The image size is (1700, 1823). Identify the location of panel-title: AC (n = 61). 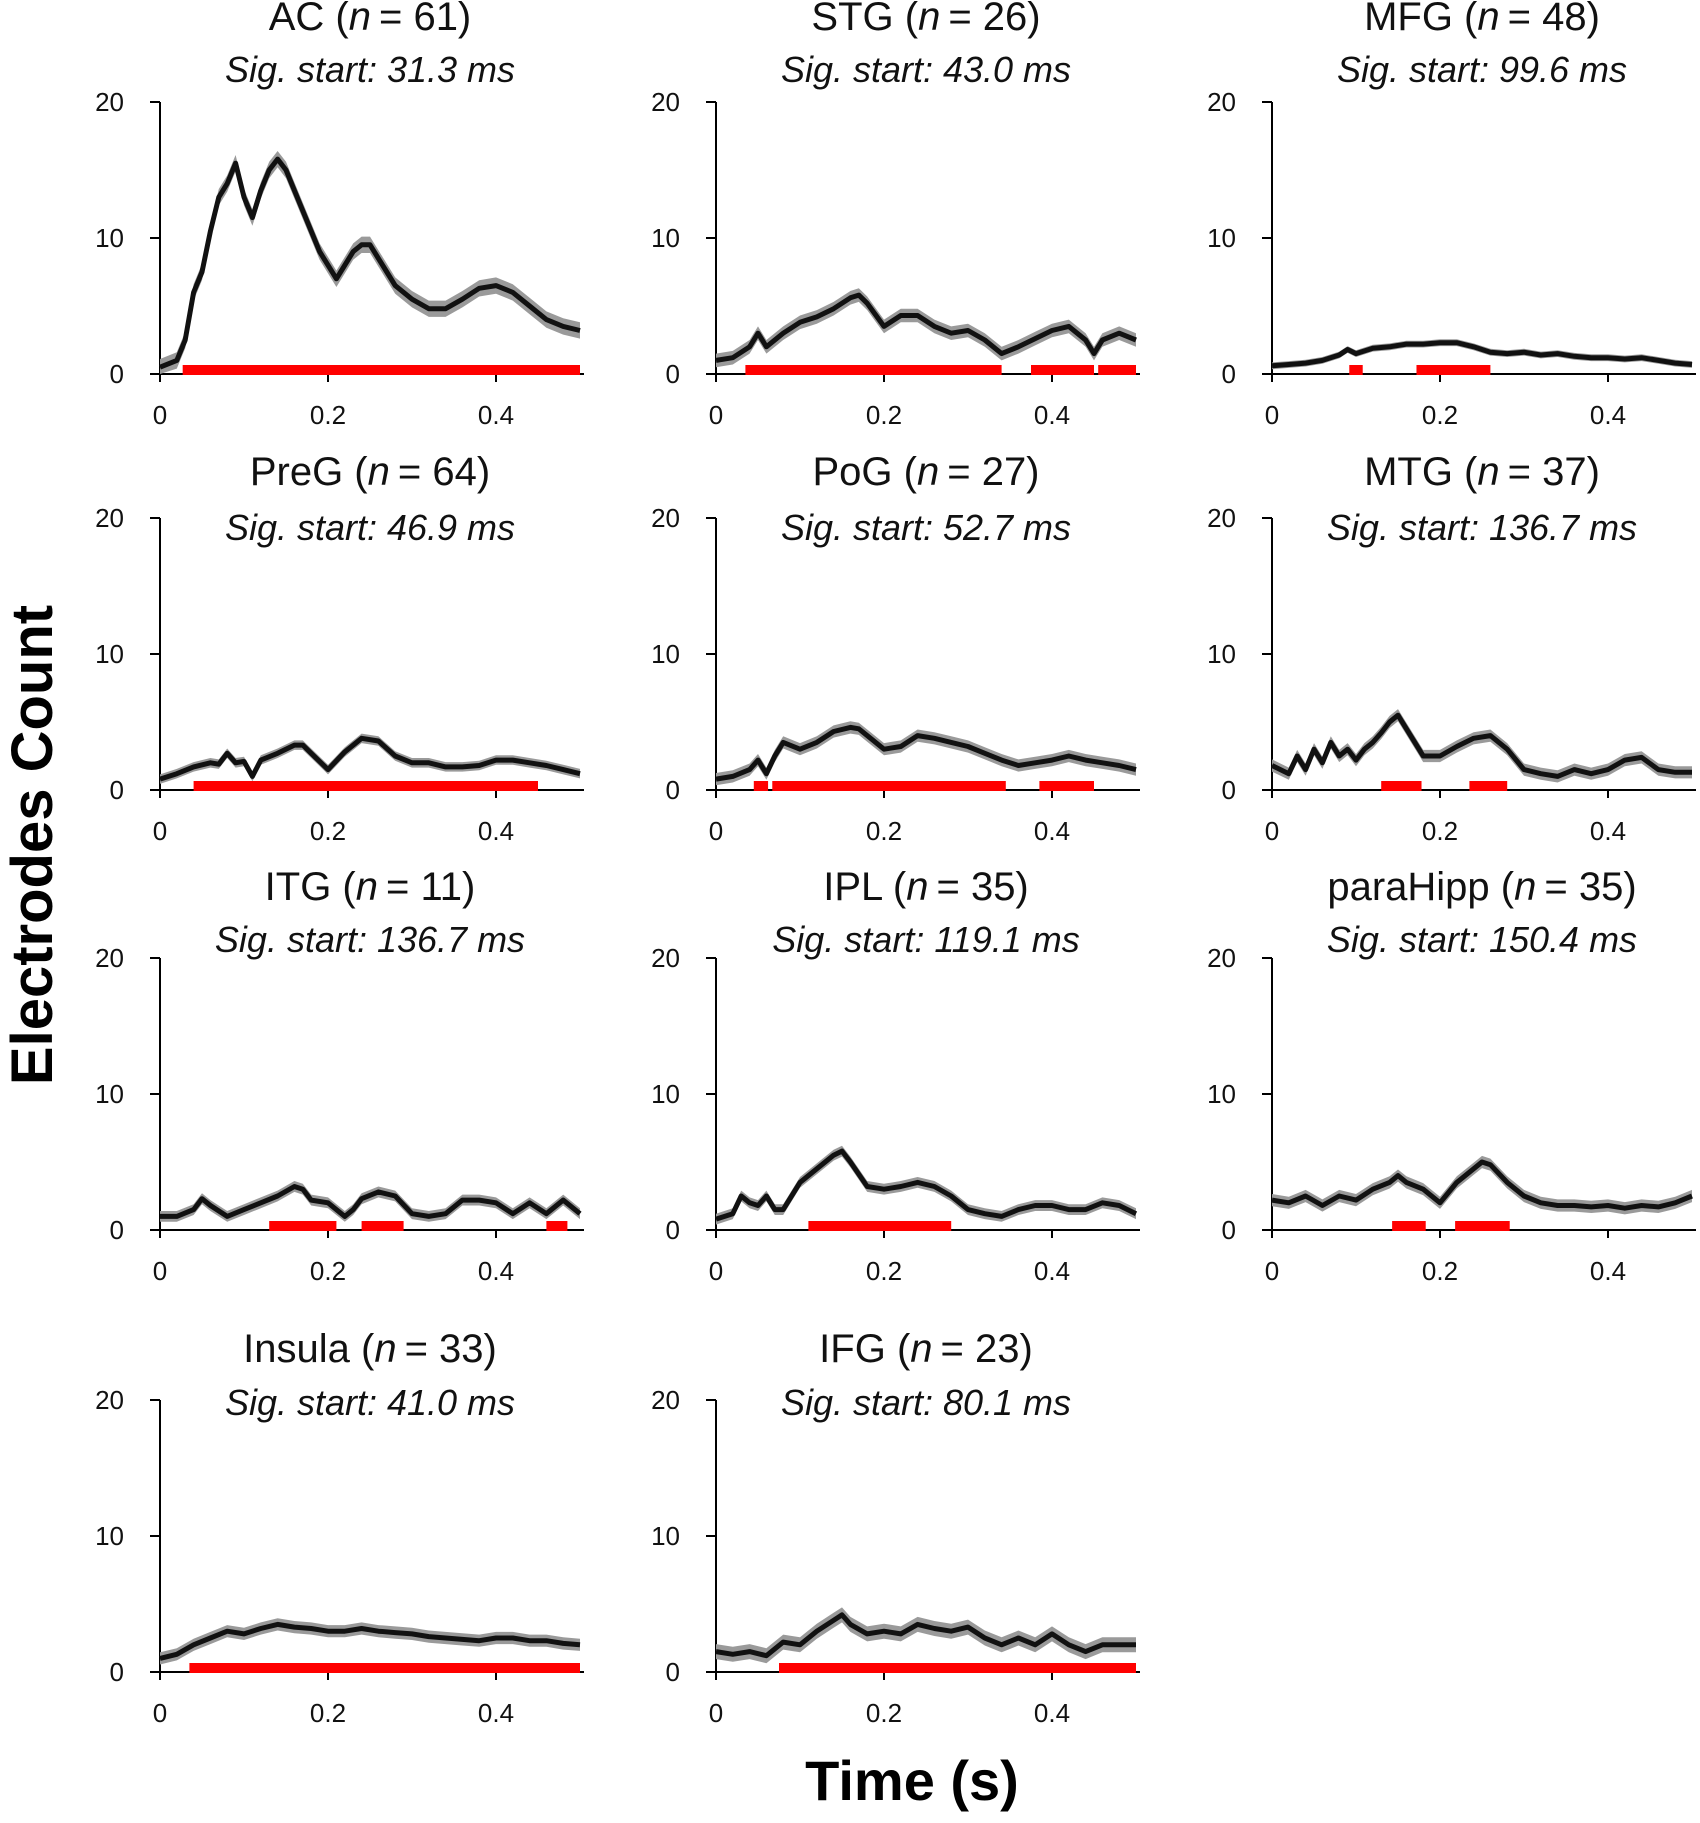
(370, 19).